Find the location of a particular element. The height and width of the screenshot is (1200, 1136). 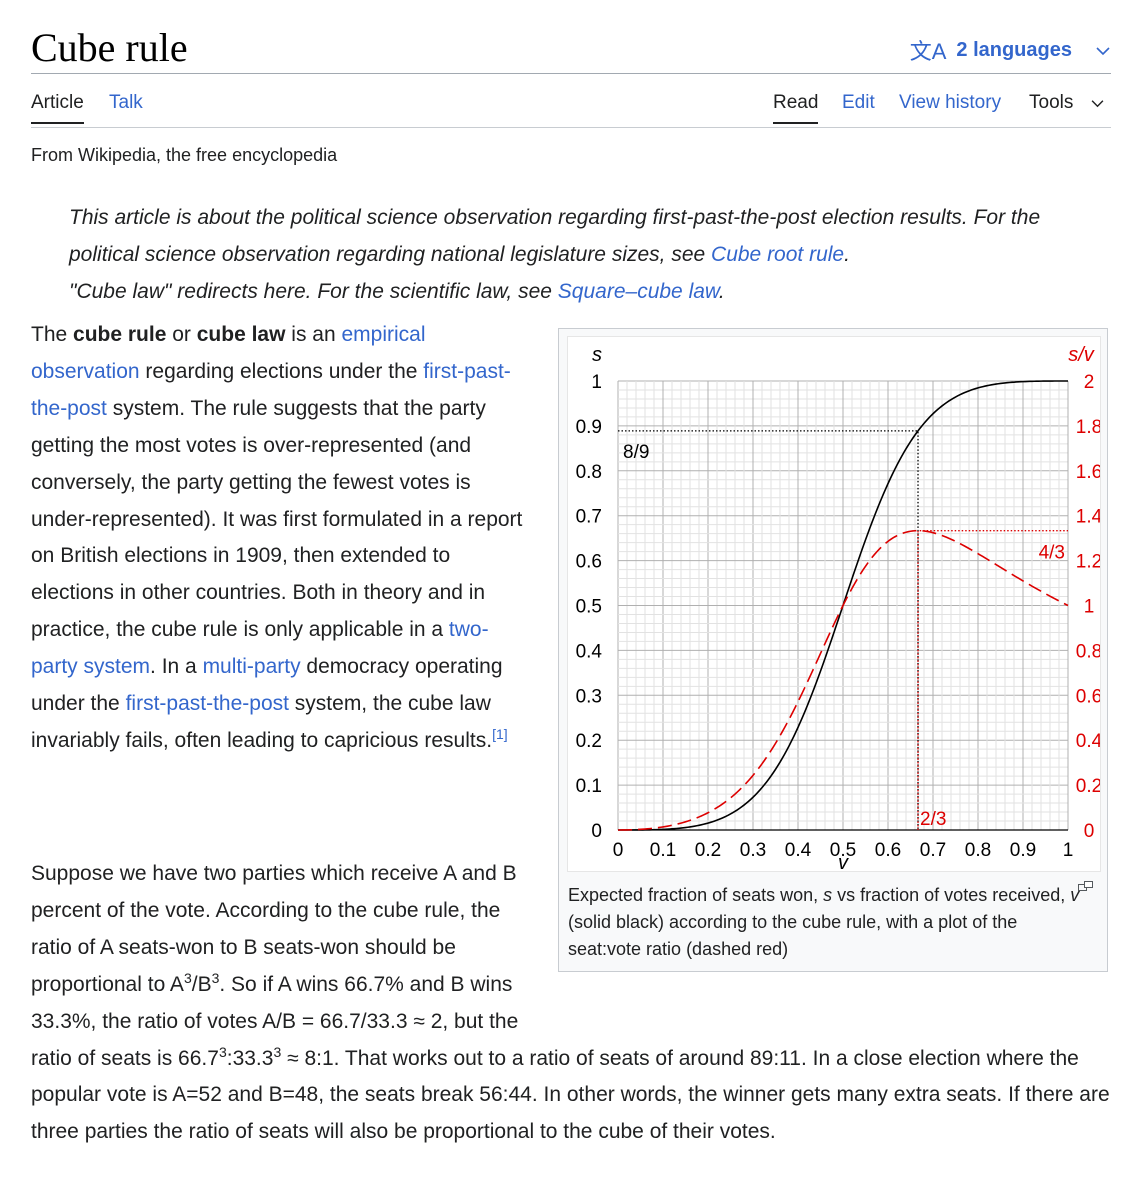

y-right-tick-label: 0 is located at coordinates (1089, 831).